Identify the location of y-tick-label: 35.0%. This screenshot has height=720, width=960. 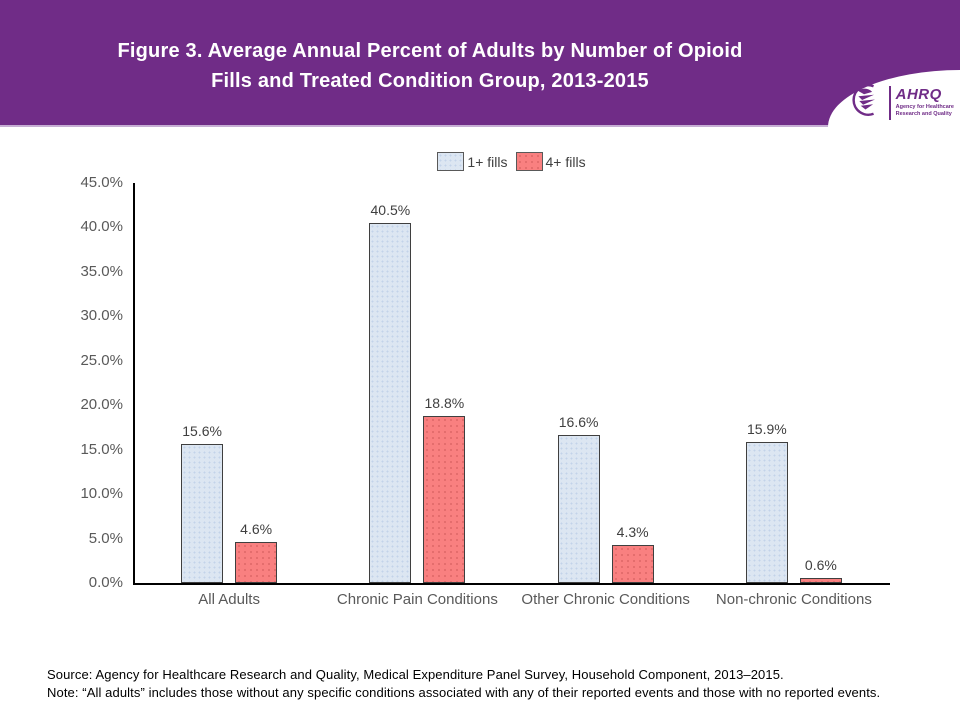
(101, 271).